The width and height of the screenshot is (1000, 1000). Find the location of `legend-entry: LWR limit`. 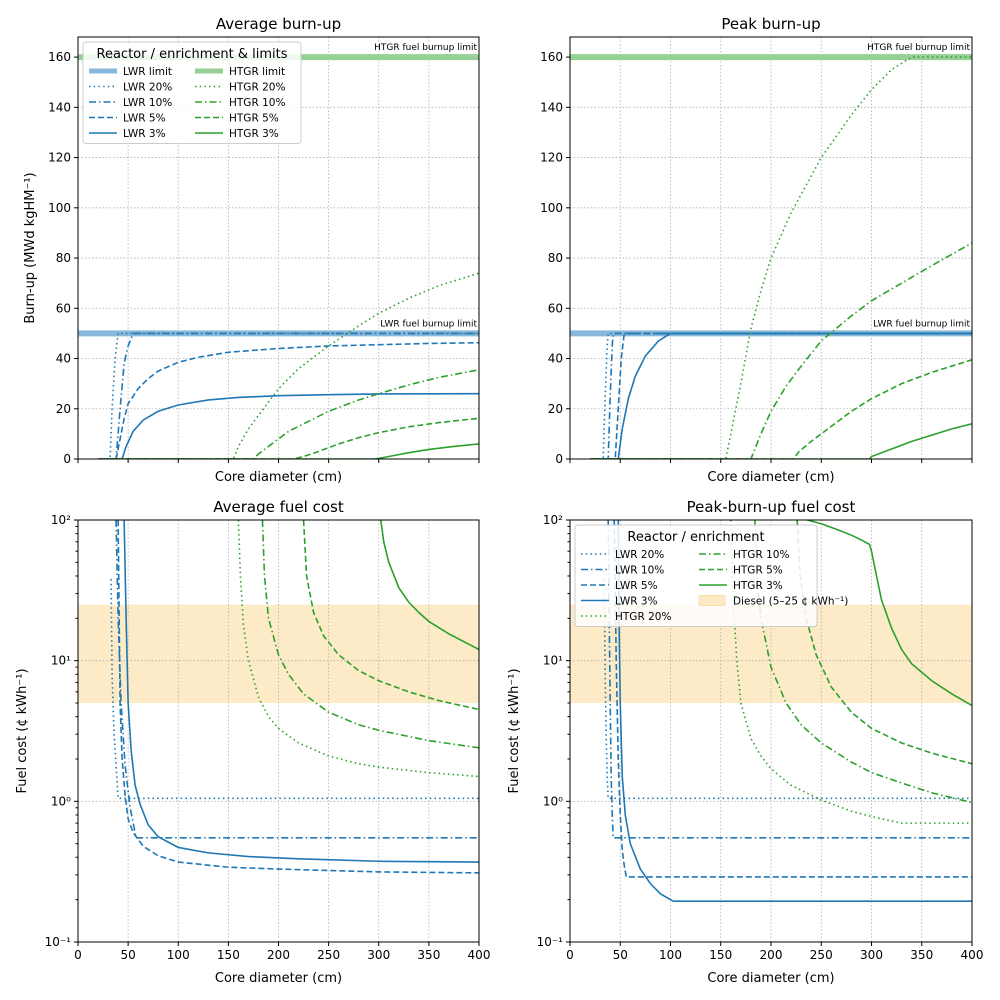

legend-entry: LWR limit is located at coordinates (147, 72).